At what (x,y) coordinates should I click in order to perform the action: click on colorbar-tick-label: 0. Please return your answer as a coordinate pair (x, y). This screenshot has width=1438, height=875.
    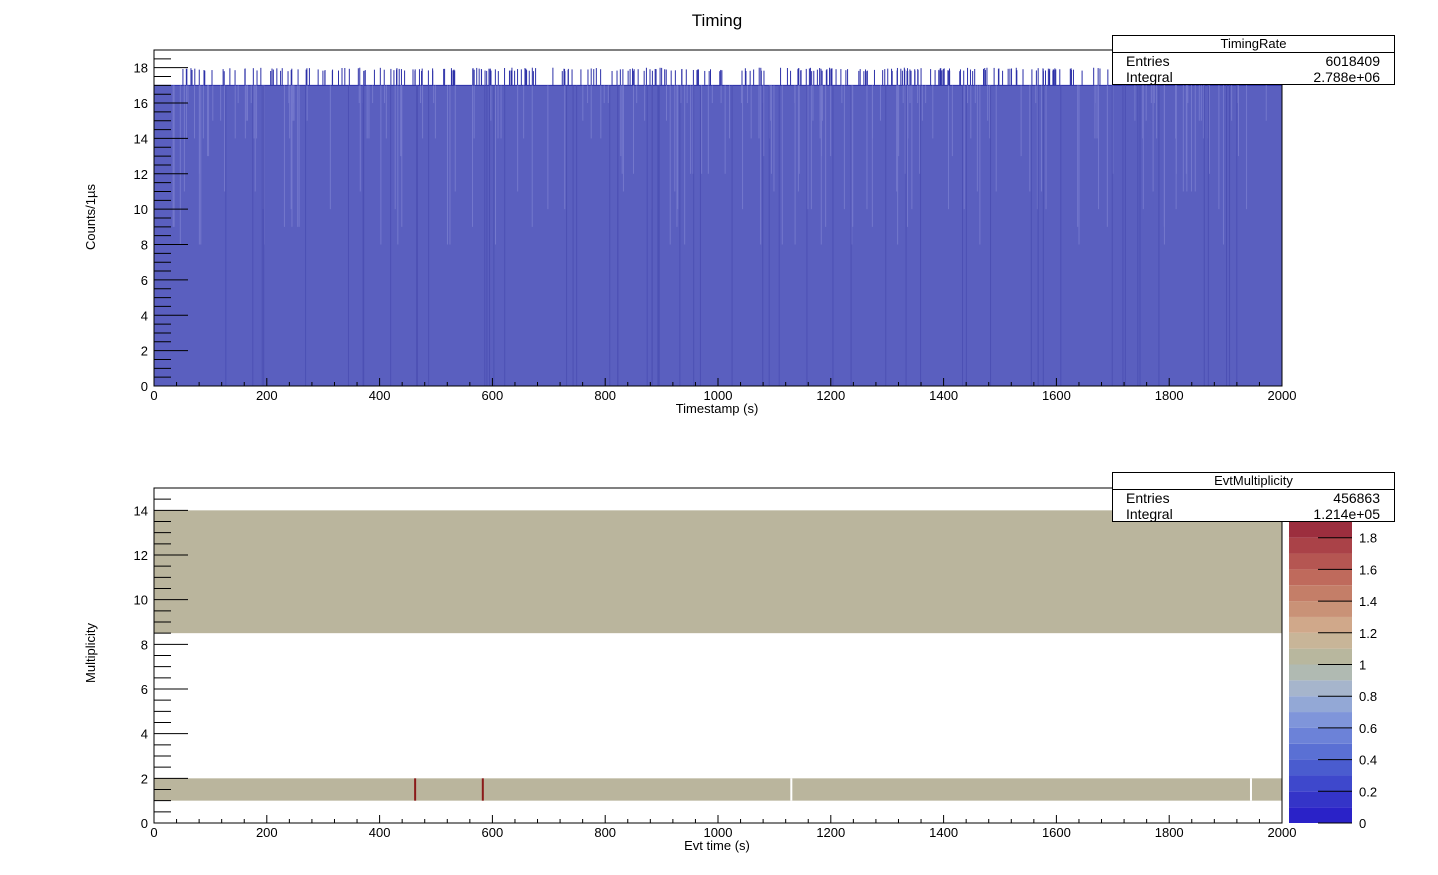
    Looking at the image, I should click on (1362, 823).